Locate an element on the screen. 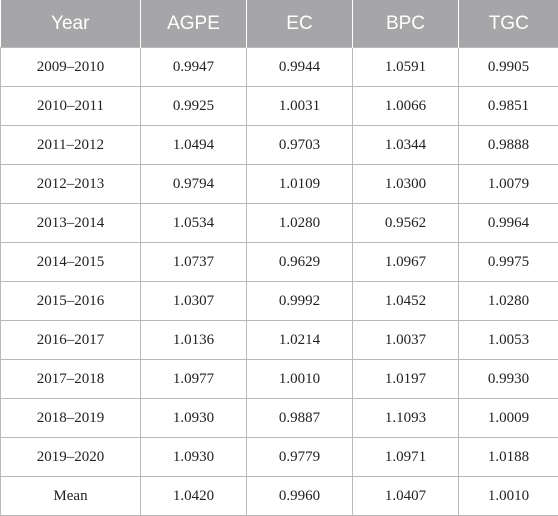 The width and height of the screenshot is (558, 516). header-row: Year AGPE EC BPC TGC is located at coordinates (279, 24).